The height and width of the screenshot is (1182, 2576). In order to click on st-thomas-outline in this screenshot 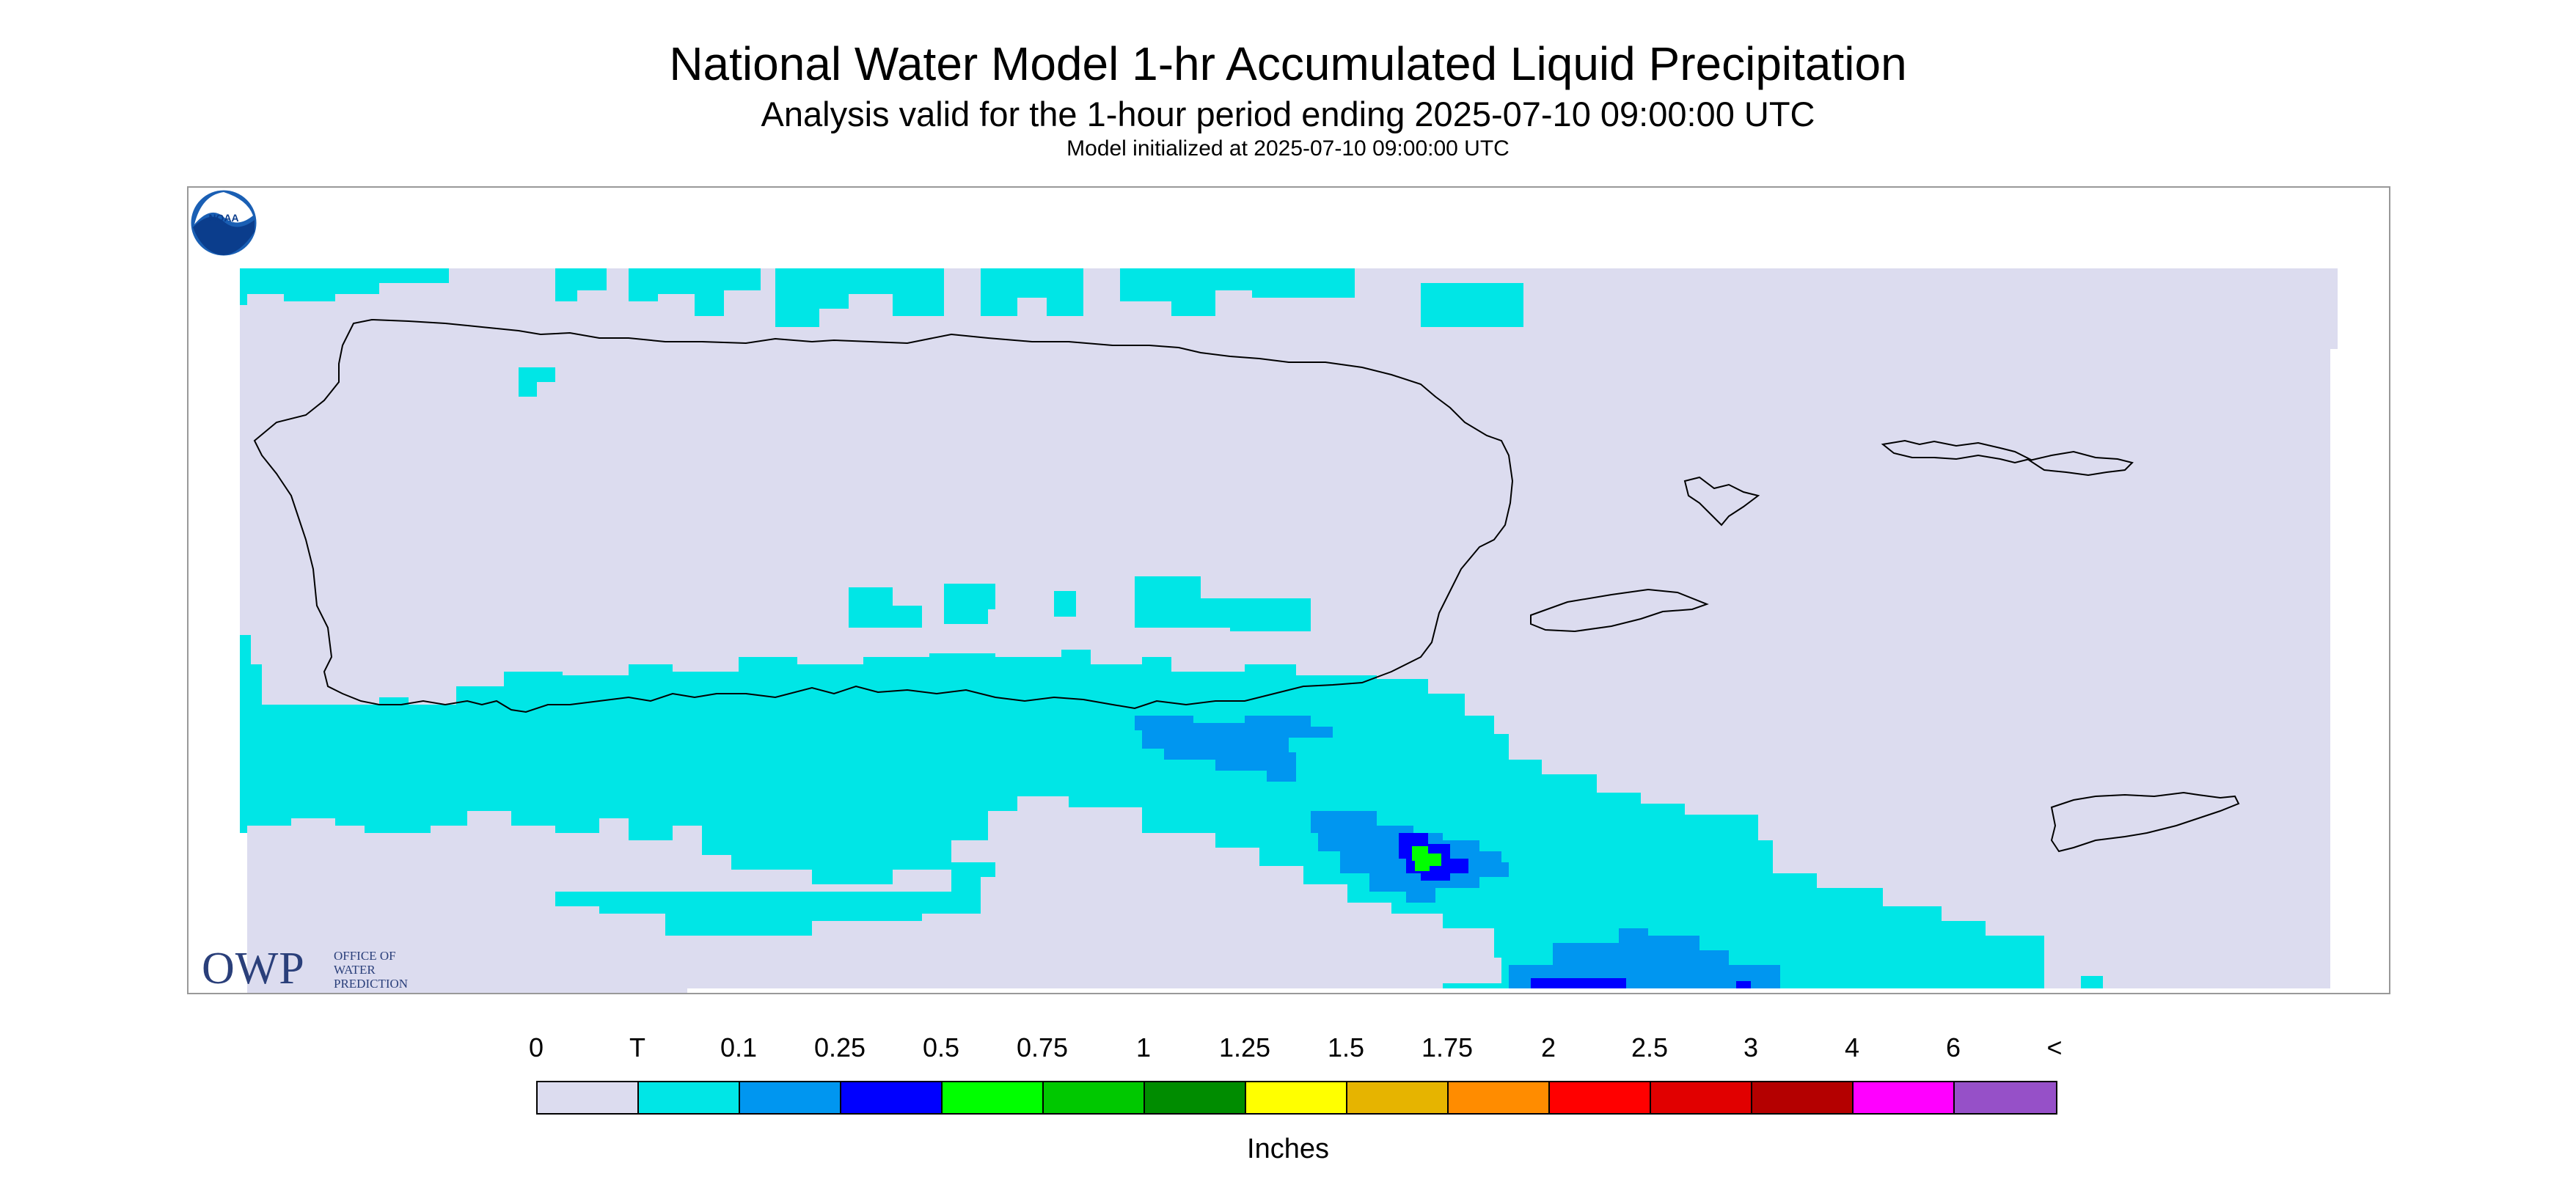, I will do `click(1957, 451)`.